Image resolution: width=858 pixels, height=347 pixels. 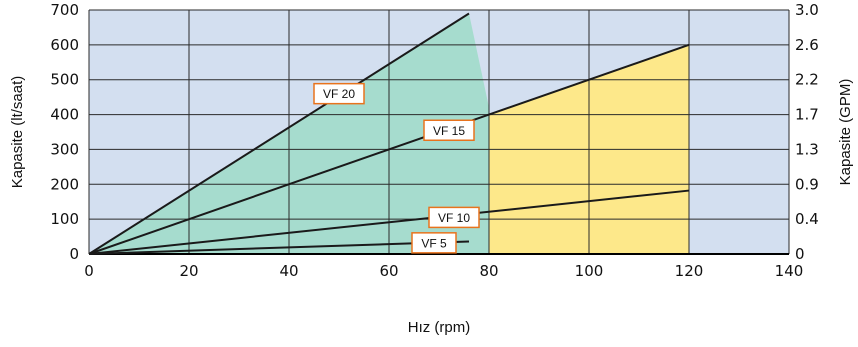 What do you see at coordinates (188, 271) in the screenshot?
I see `x-tick-label: 20` at bounding box center [188, 271].